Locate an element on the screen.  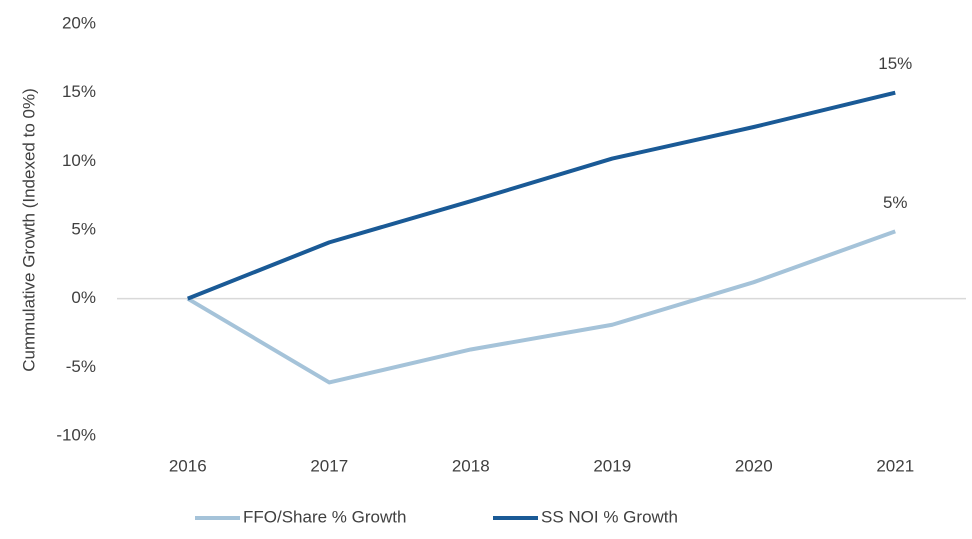
x-tick-label: 2017 is located at coordinates (329, 465).